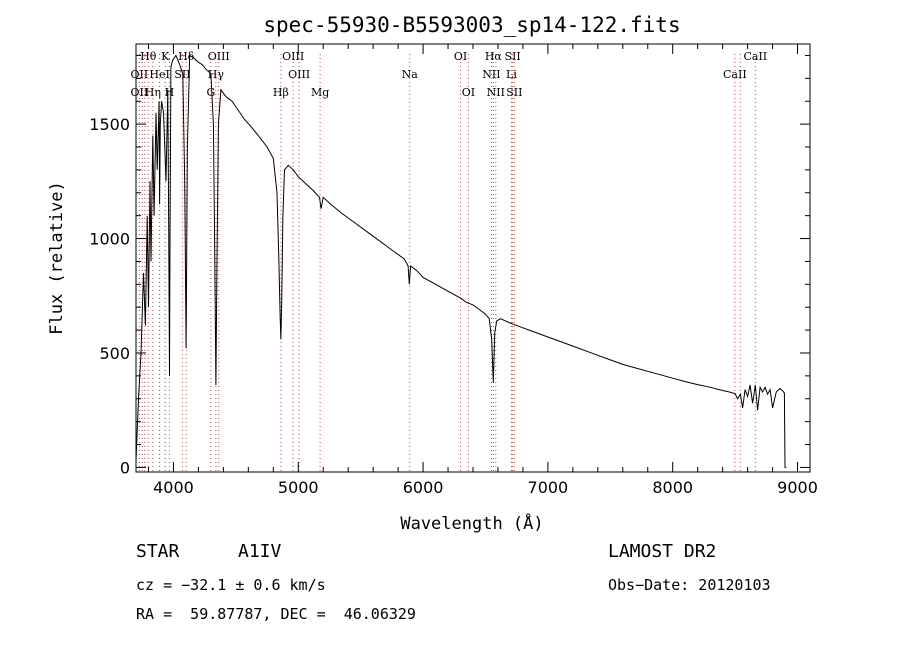 The image size is (900, 650). Describe the element at coordinates (672, 487) in the screenshot. I see `x-tick-label: 8000` at that location.